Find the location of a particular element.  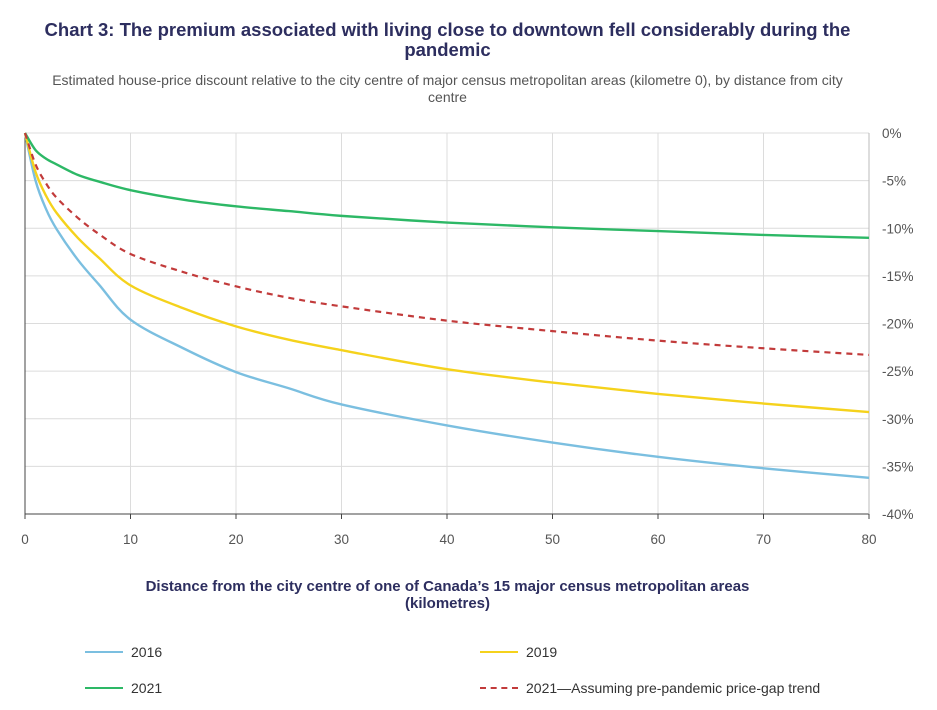

x-tick-label: 20 is located at coordinates (235, 539).